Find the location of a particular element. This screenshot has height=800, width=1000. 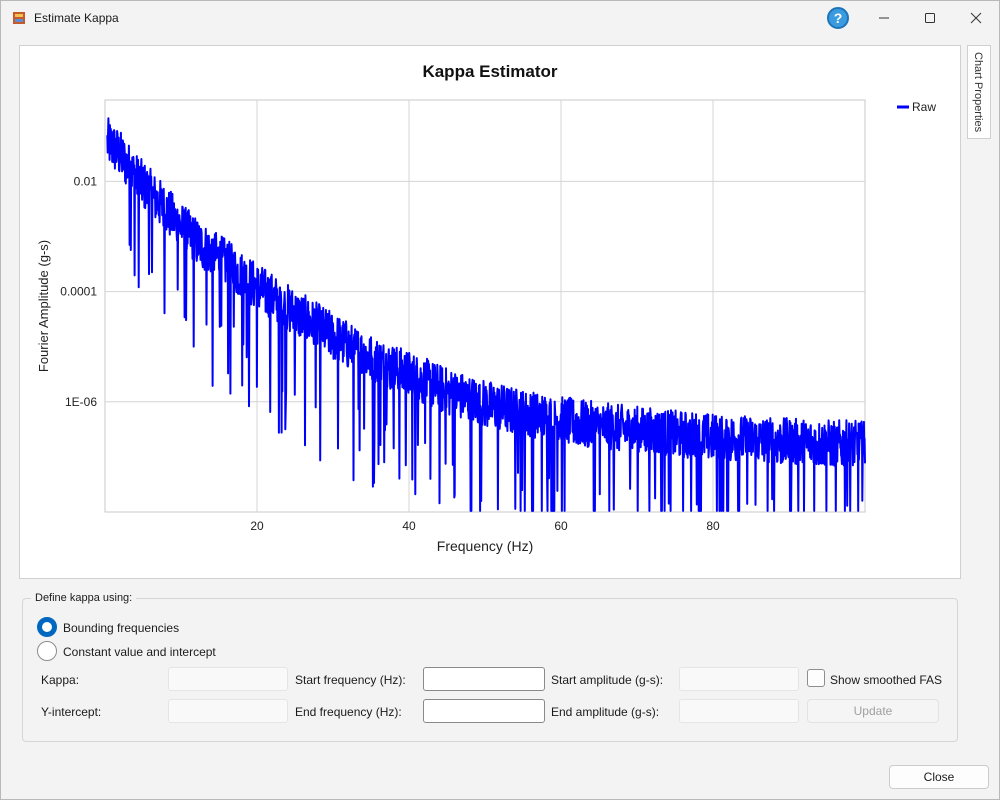

help-button: ? is located at coordinates (838, 18).